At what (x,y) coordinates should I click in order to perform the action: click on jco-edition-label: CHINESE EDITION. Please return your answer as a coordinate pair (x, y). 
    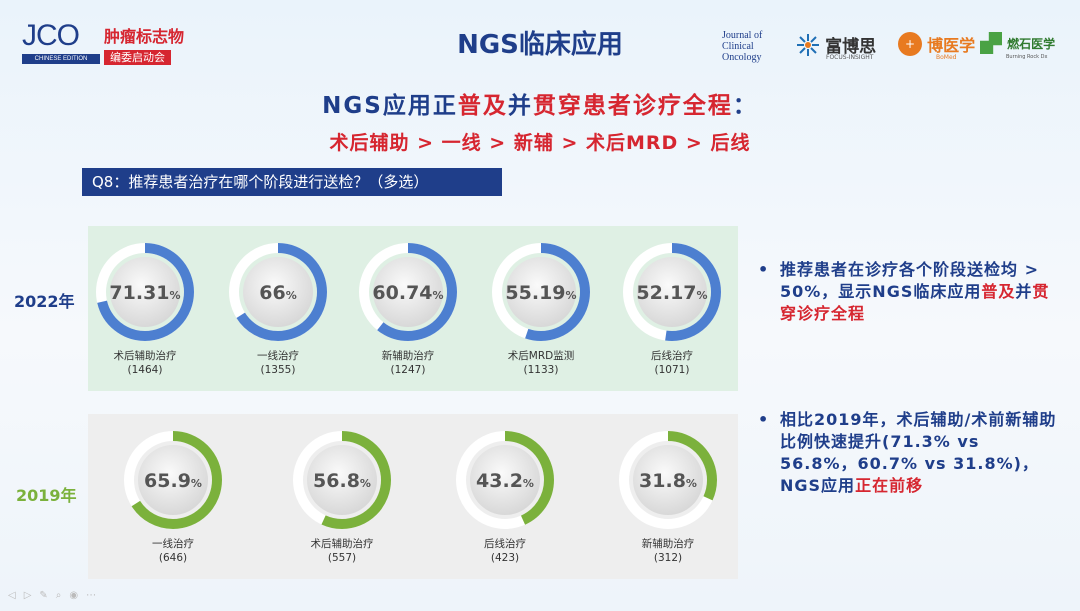
    Looking at the image, I should click on (61, 59).